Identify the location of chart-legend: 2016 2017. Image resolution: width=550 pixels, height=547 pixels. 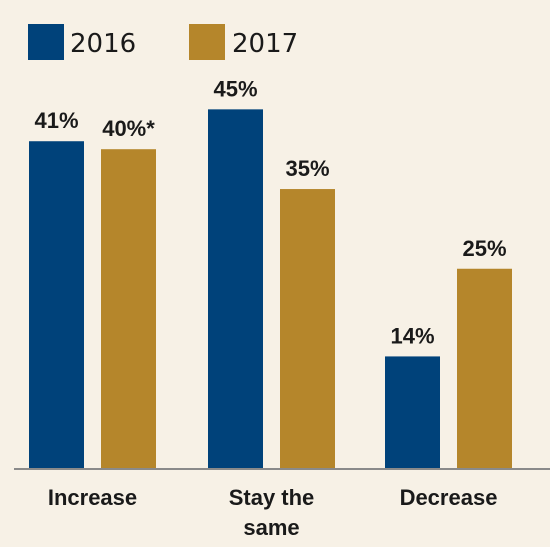
(163, 42).